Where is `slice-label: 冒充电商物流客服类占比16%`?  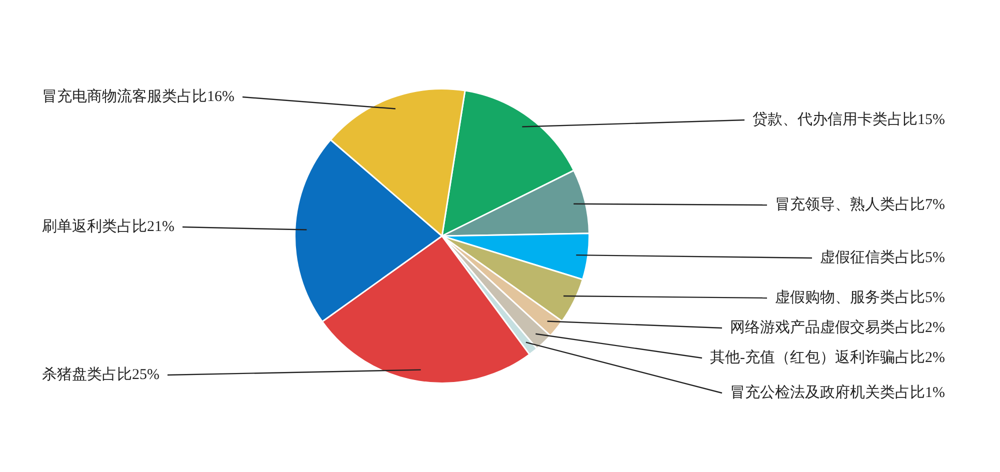
slice-label: 冒充电商物流客服类占比16% is located at coordinates (138, 96).